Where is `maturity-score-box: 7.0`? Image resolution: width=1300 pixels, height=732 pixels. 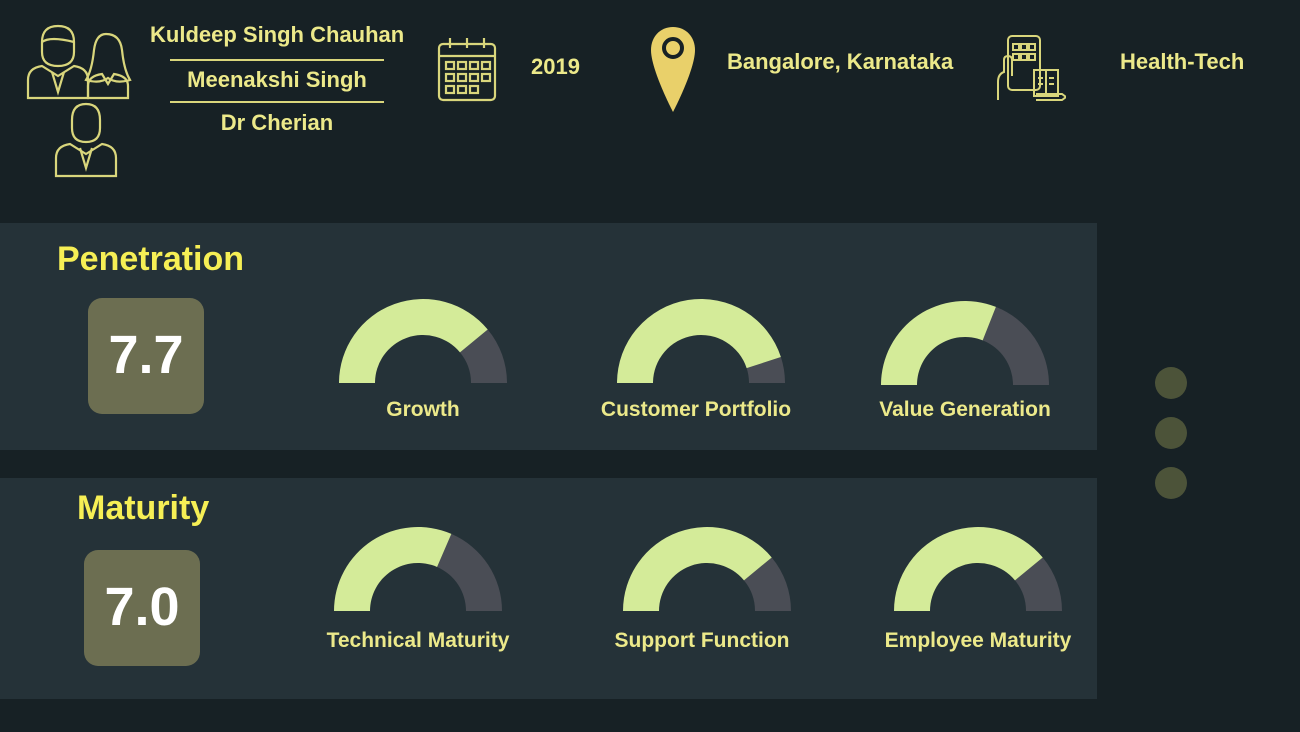 maturity-score-box: 7.0 is located at coordinates (142, 608).